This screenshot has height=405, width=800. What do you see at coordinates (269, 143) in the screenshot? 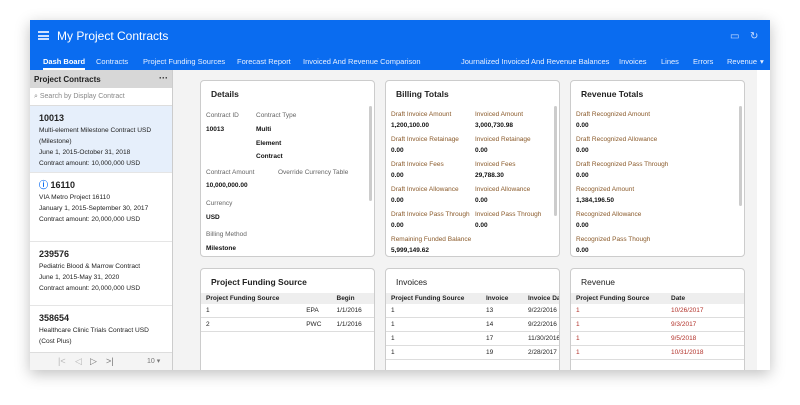
I see `value: Element` at bounding box center [269, 143].